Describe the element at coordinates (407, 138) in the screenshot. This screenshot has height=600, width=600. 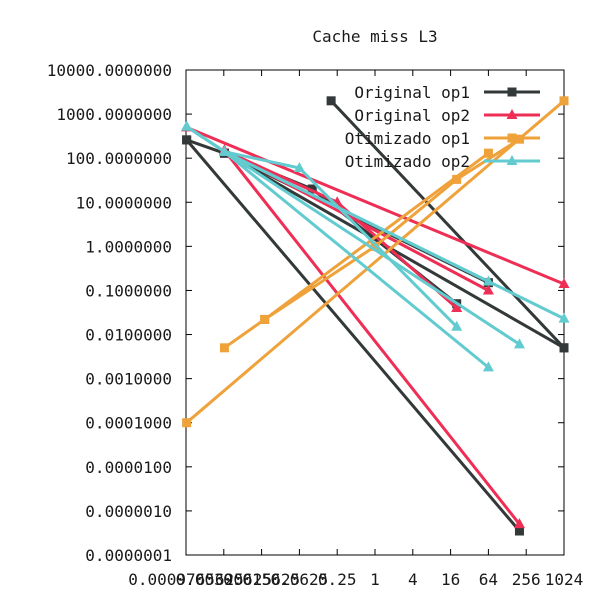
I see `legend-label: Otimizado op1` at that location.